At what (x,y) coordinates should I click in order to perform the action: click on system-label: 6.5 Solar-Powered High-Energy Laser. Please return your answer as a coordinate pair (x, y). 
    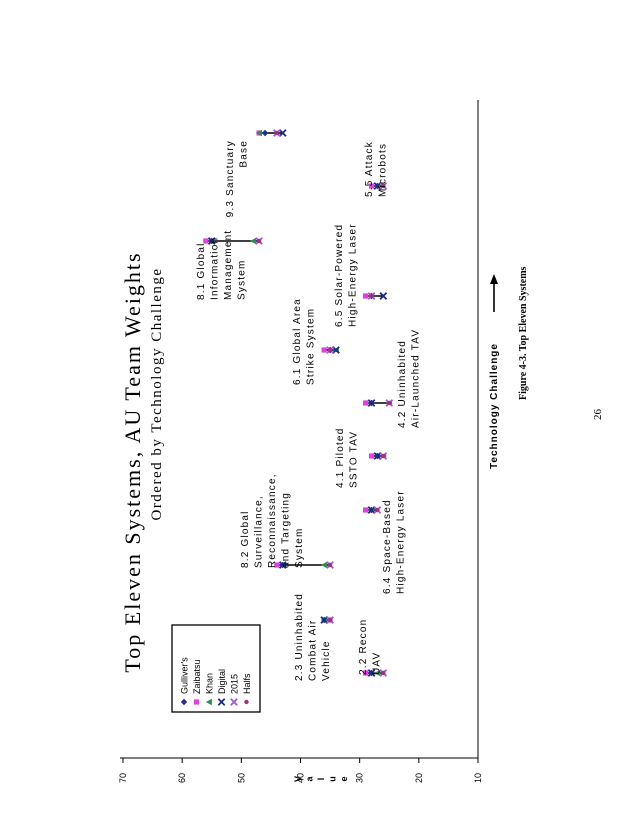
    Looking at the image, I should click on (346, 275).